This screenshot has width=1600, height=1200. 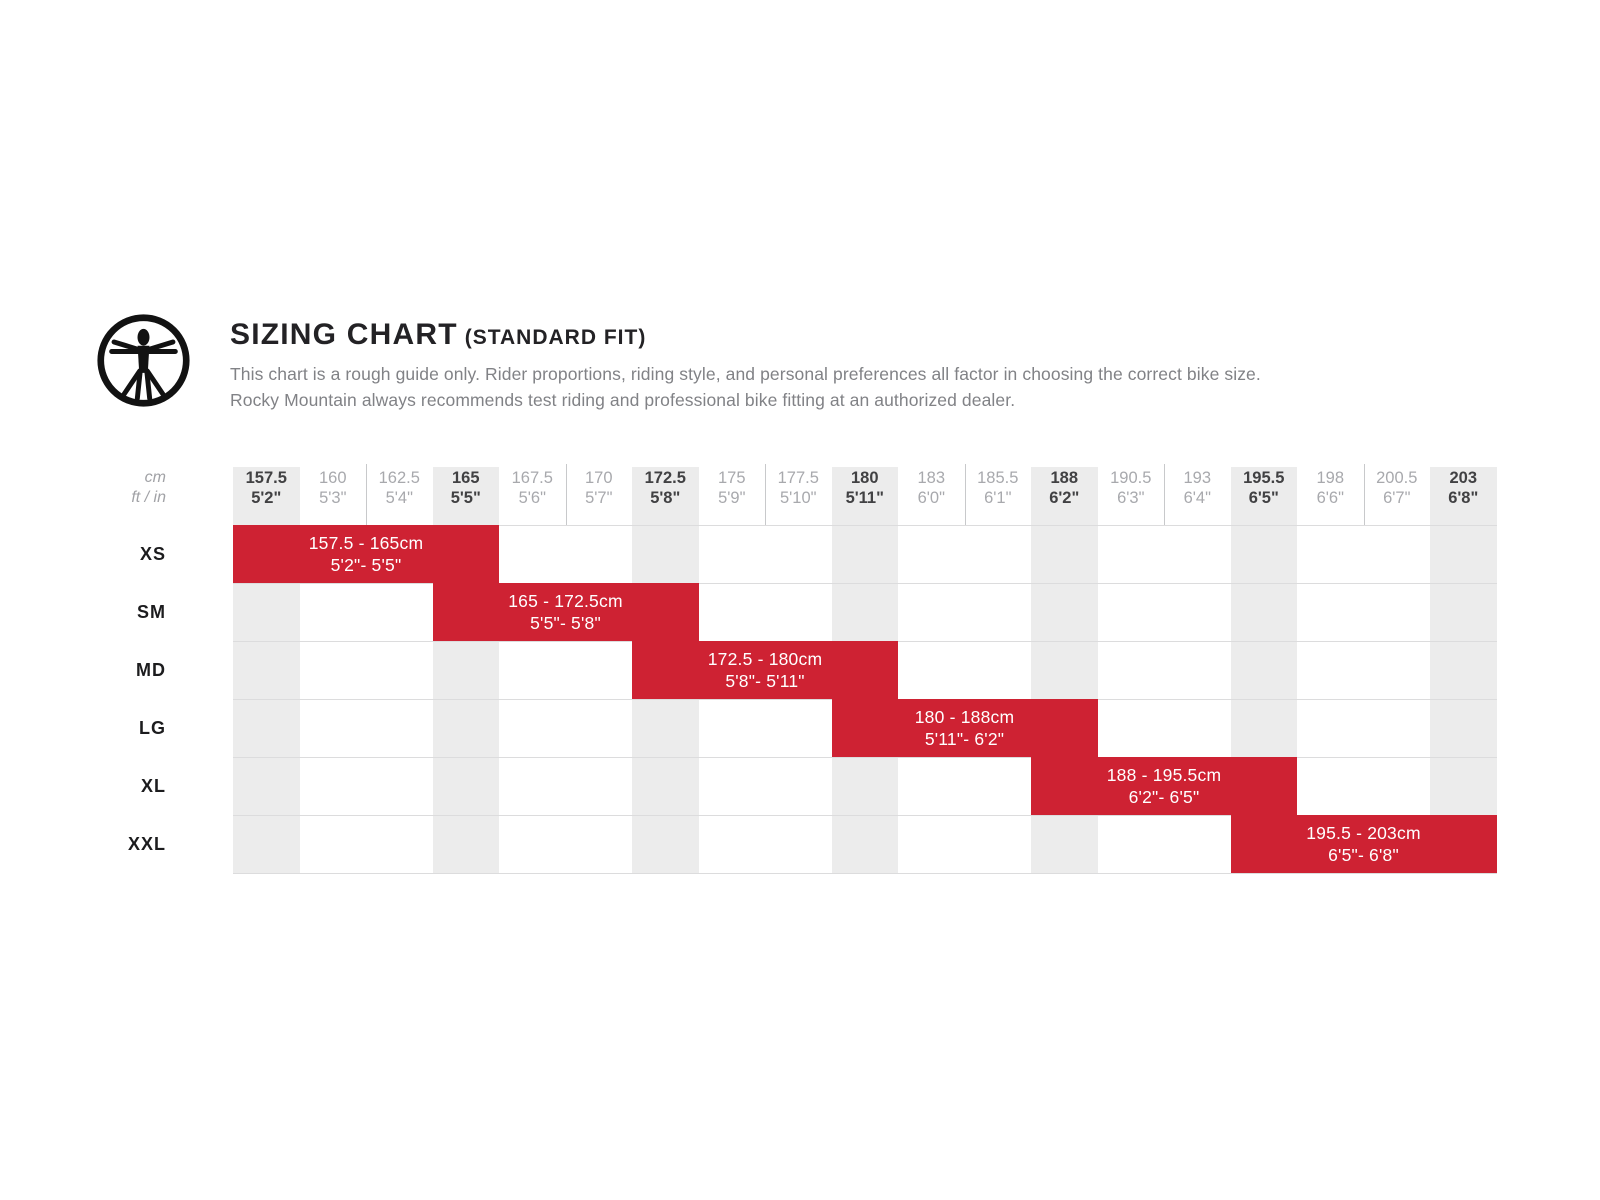 What do you see at coordinates (665, 478) in the screenshot?
I see `column-cm-value: 172.5` at bounding box center [665, 478].